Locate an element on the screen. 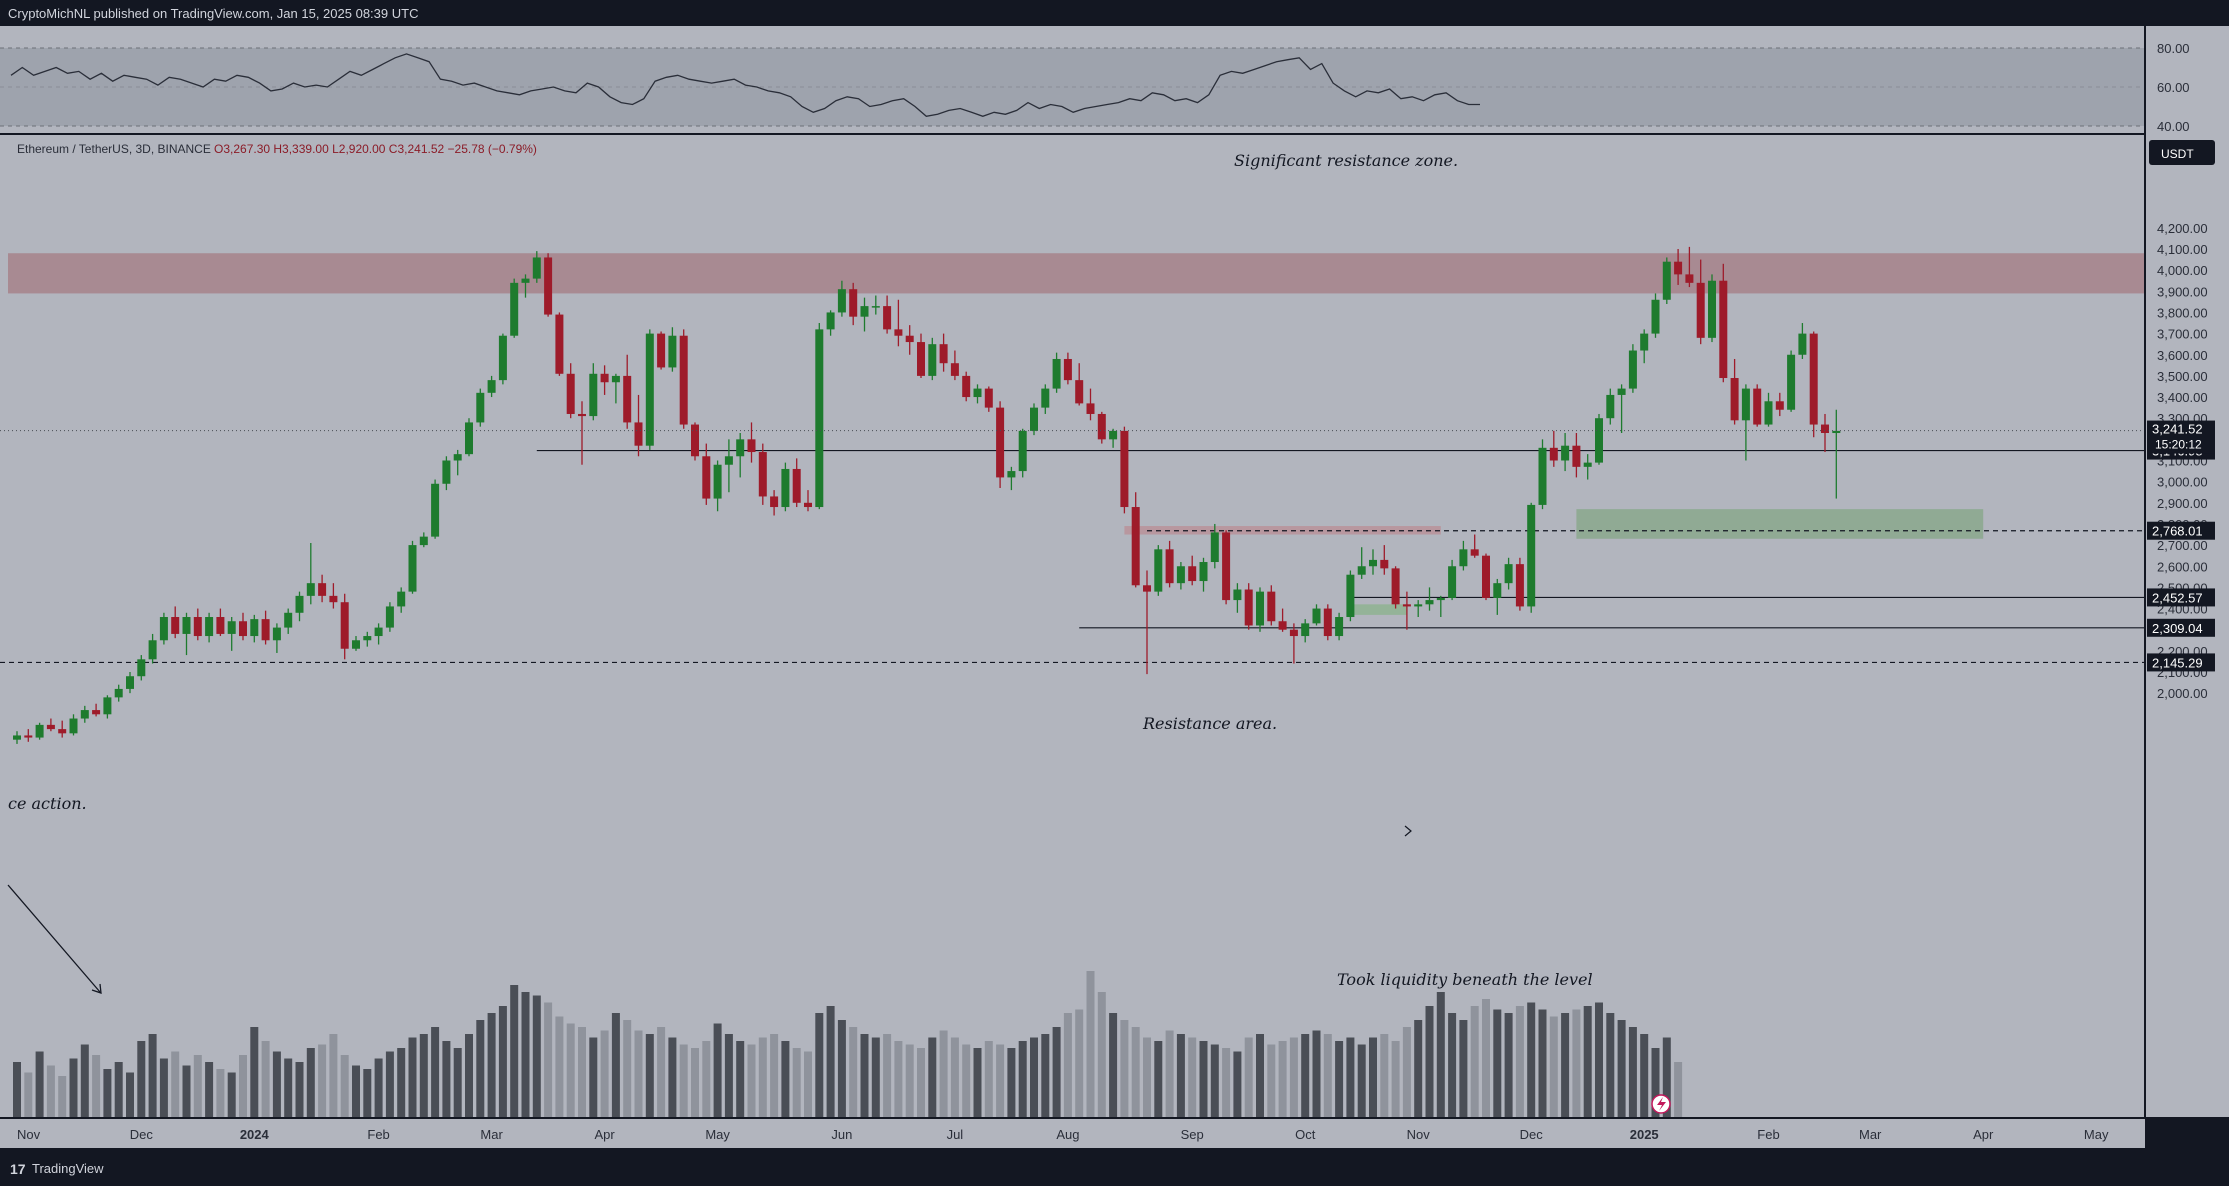 The width and height of the screenshot is (2229, 1186). significant-resistance-zone is located at coordinates (1076, 273).